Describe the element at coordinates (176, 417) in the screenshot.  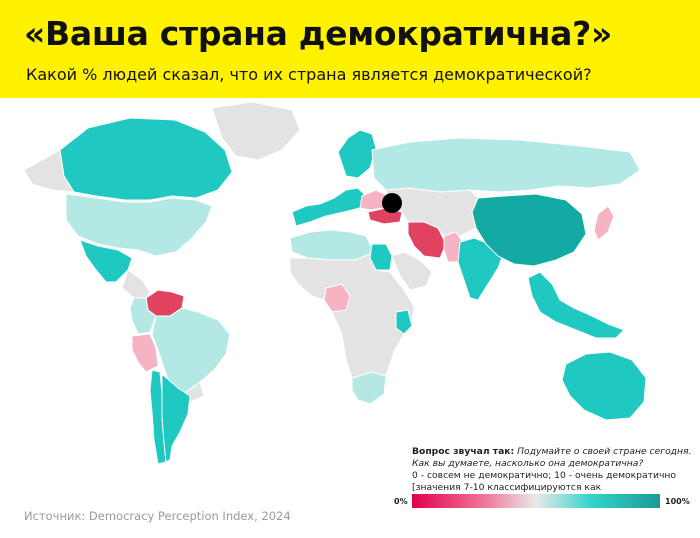
I see `region-argentina` at that location.